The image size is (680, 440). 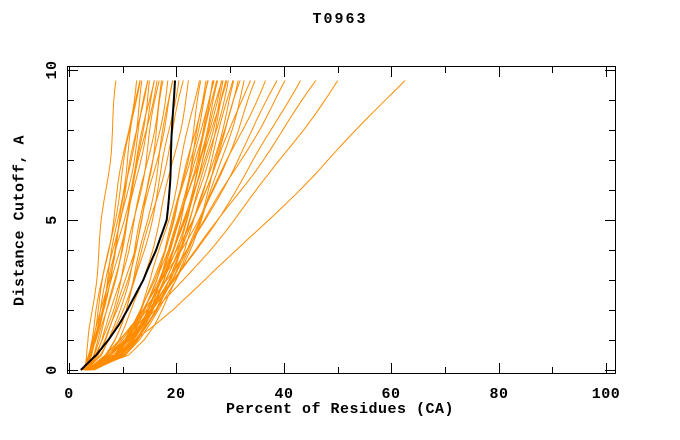 I want to click on y-tick-label: 10, so click(x=52, y=69).